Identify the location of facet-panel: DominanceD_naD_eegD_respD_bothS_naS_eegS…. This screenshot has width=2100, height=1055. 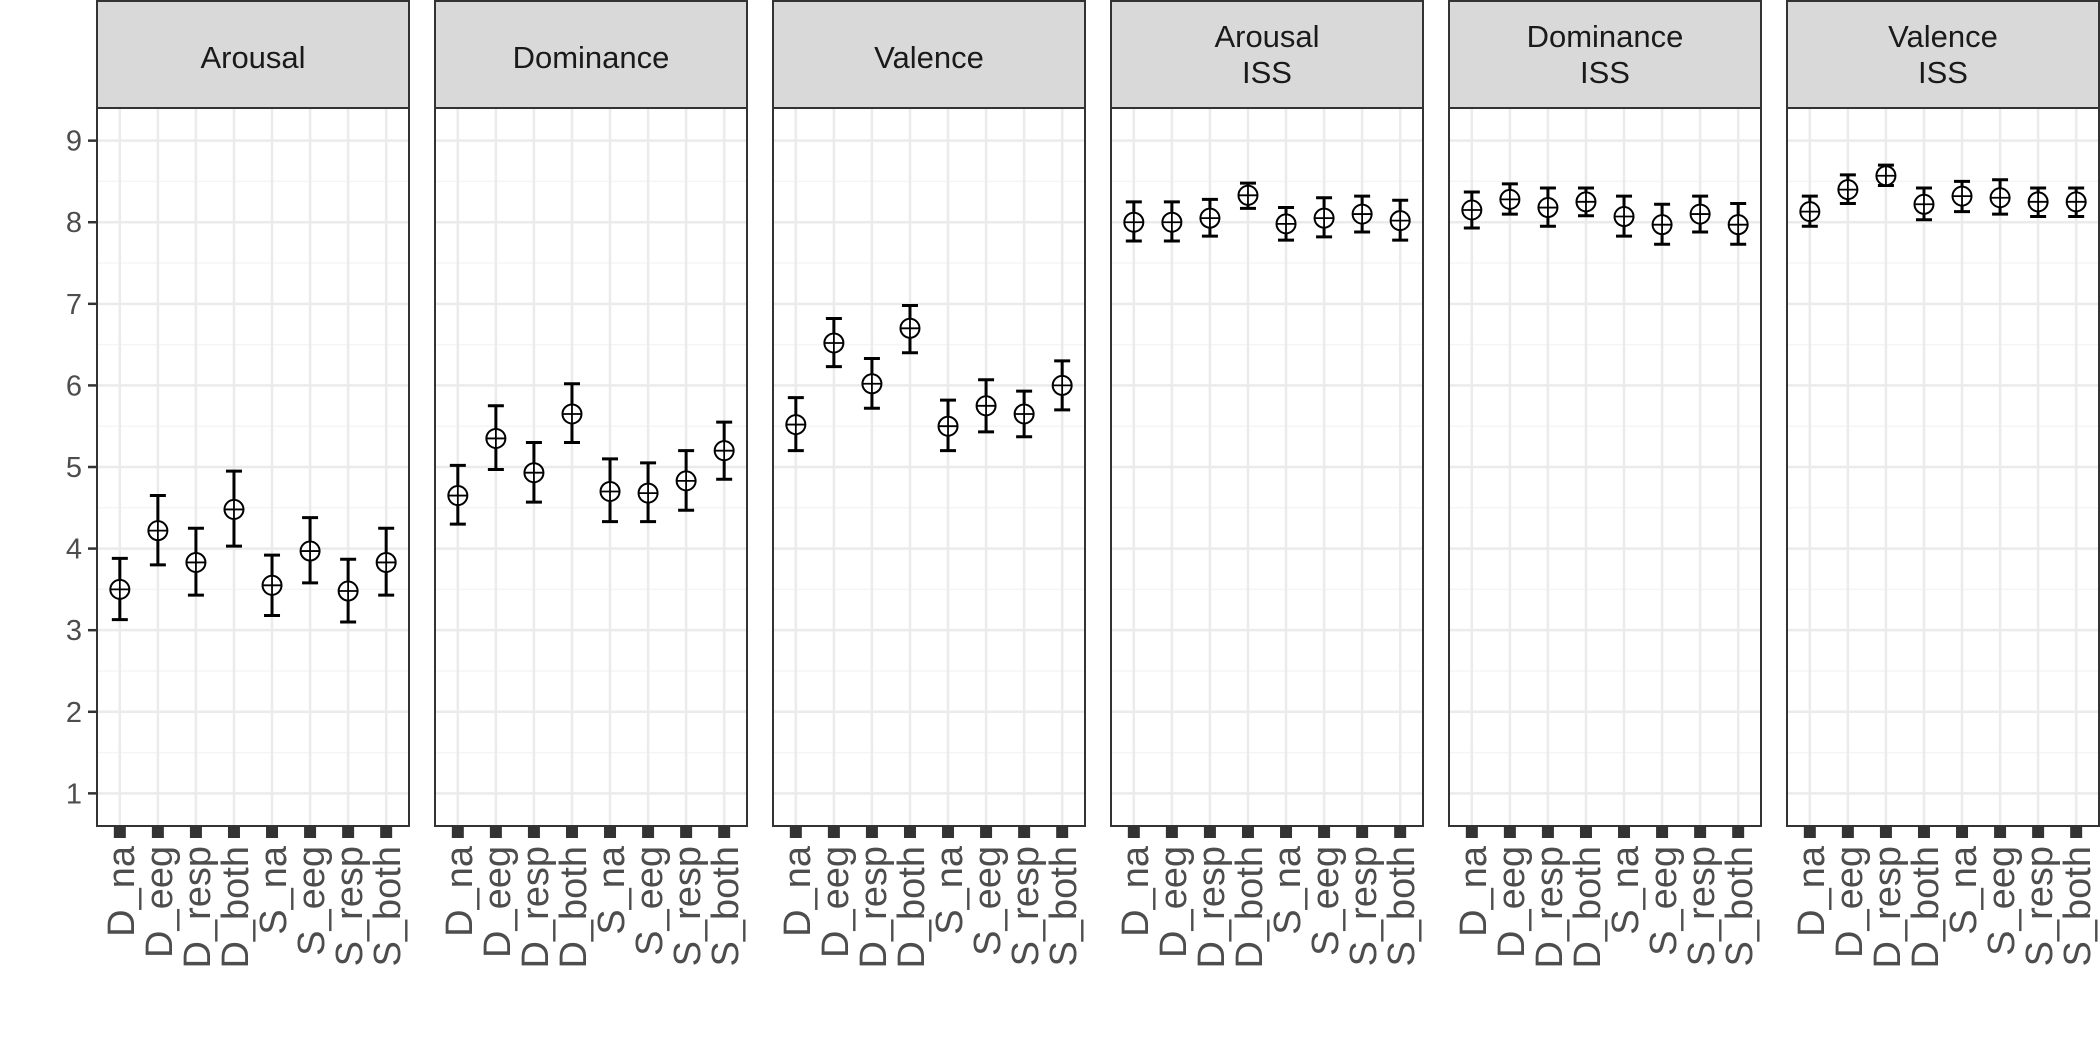
(591, 484).